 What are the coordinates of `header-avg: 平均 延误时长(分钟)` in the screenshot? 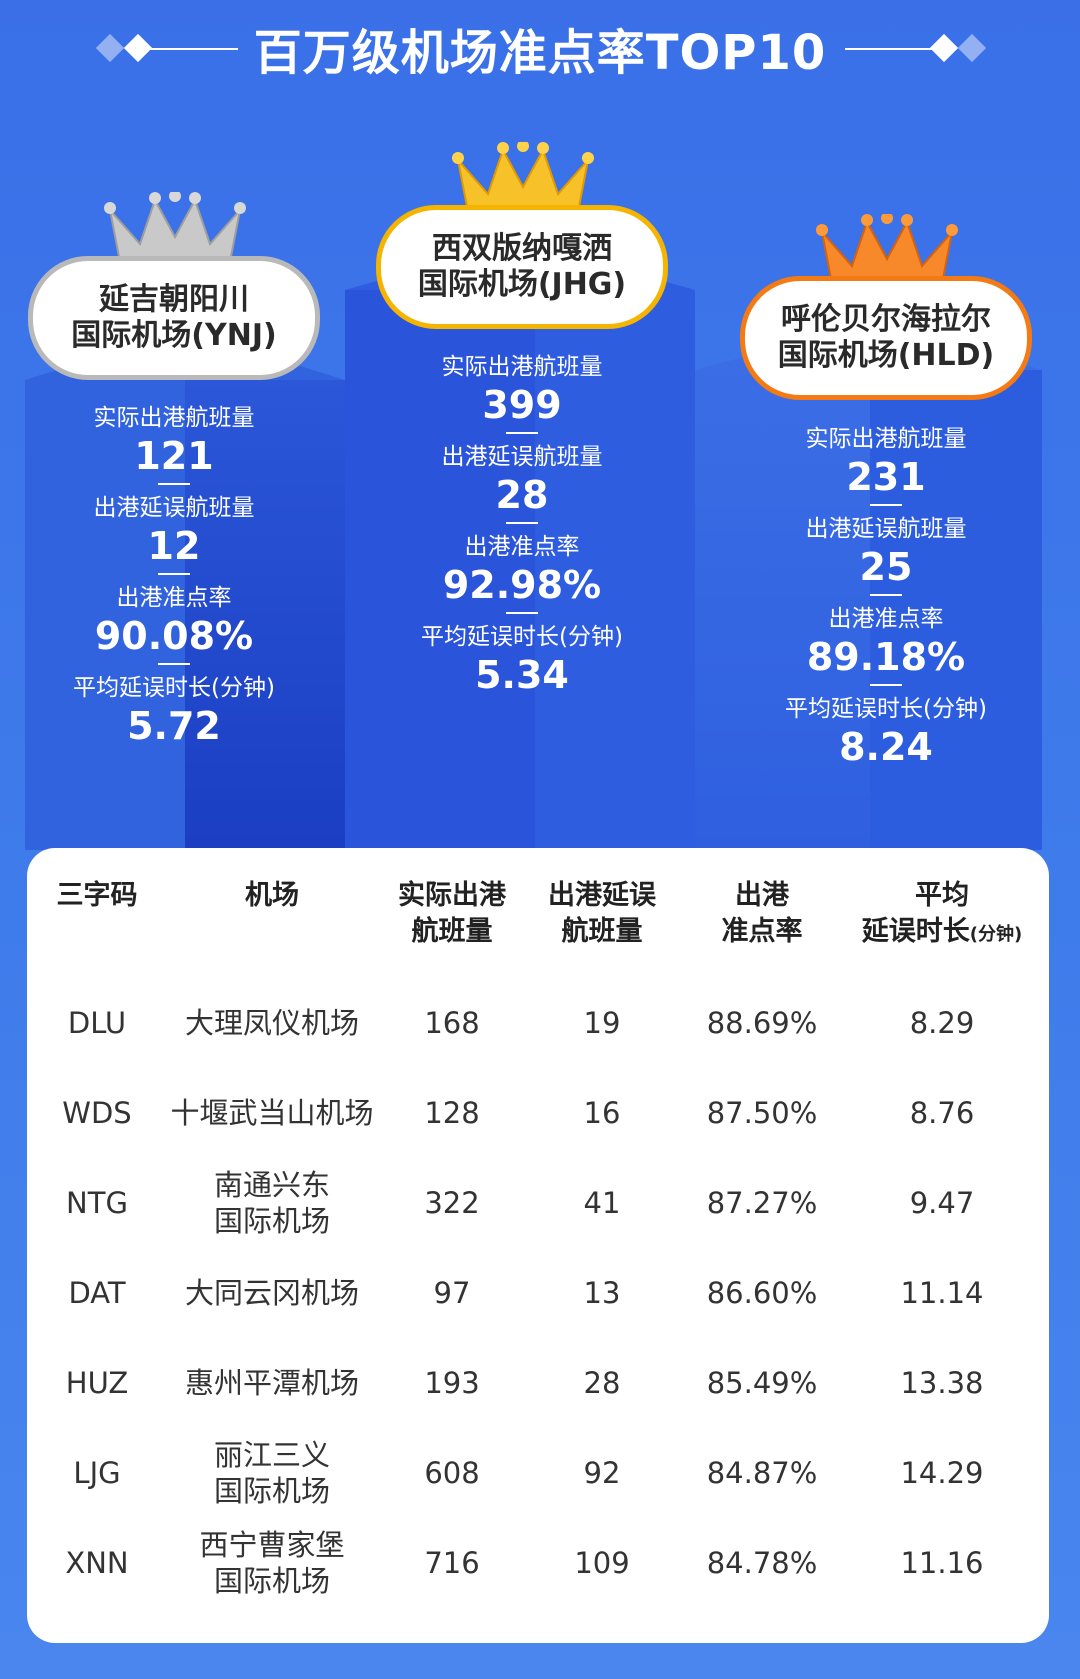 It's located at (942, 915).